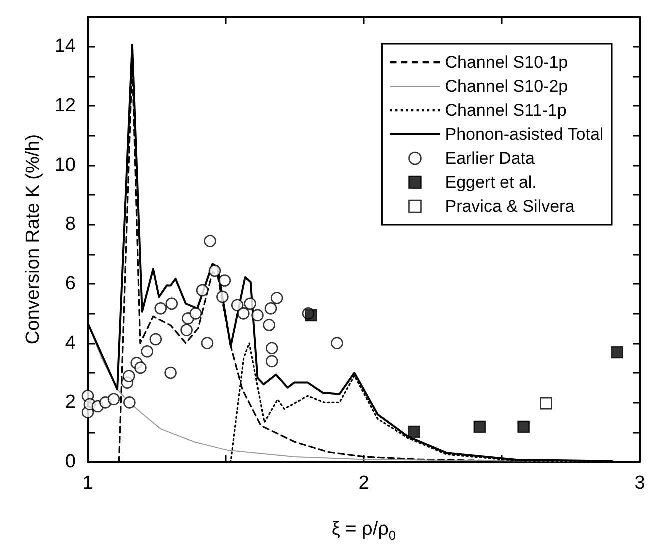 Image resolution: width=662 pixels, height=548 pixels. What do you see at coordinates (33, 239) in the screenshot?
I see `y-axis-title: Conversion Rate K (%/h)` at bounding box center [33, 239].